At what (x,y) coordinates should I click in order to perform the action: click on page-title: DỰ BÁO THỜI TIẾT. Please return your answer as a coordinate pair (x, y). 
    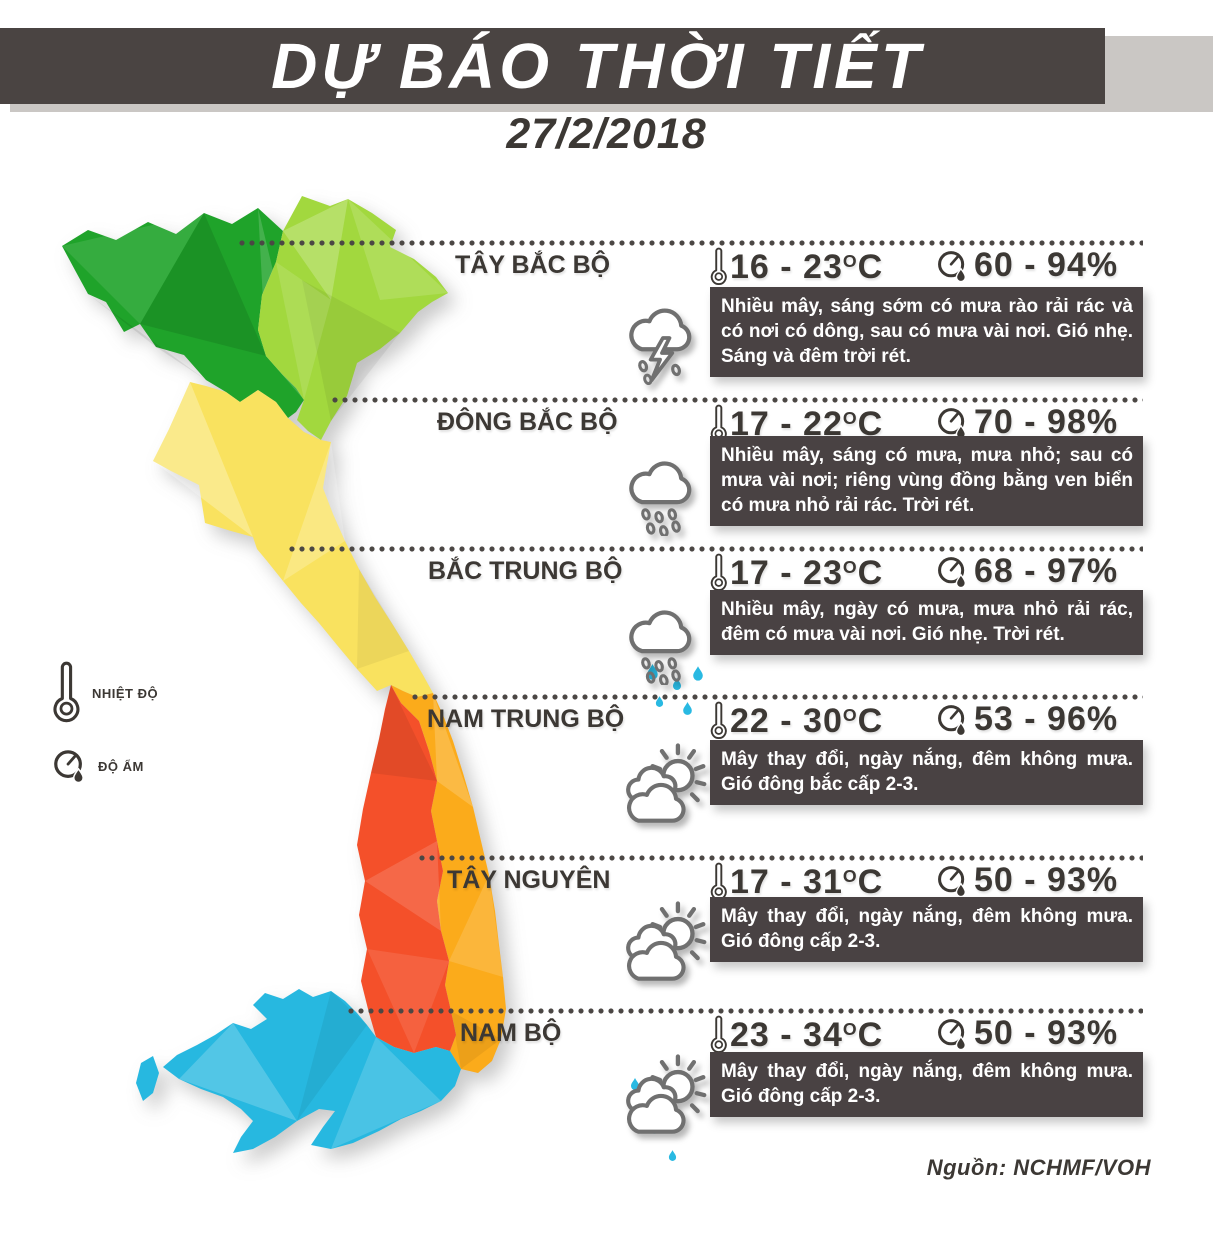
    Looking at the image, I should click on (597, 66).